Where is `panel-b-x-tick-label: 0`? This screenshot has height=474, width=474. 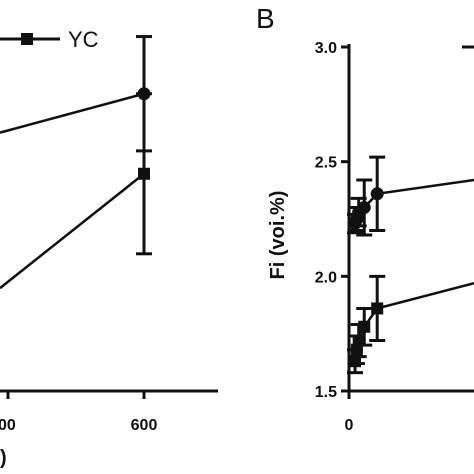
panel-b-x-tick-label: 0 is located at coordinates (349, 425).